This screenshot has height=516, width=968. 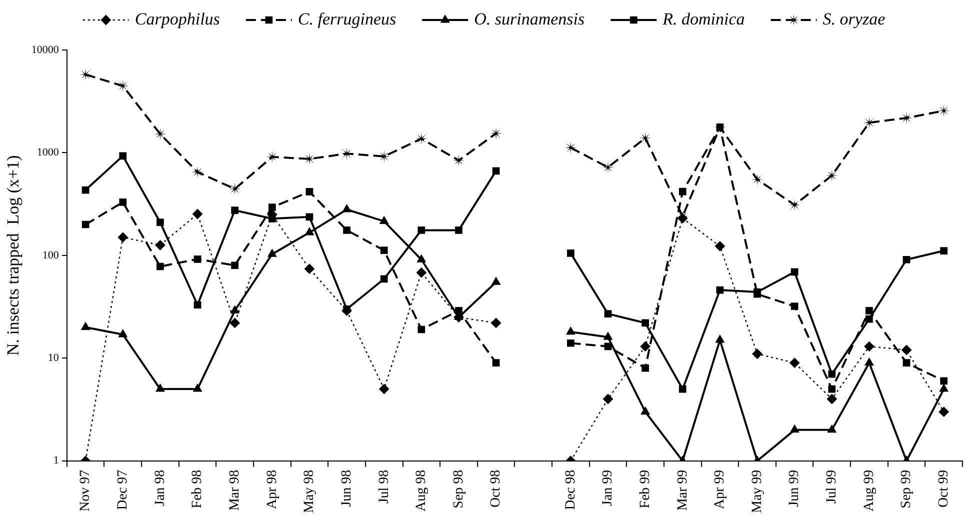 What do you see at coordinates (13, 255) in the screenshot?
I see `y-axis-title: N. insects trapped Log (x+1)` at bounding box center [13, 255].